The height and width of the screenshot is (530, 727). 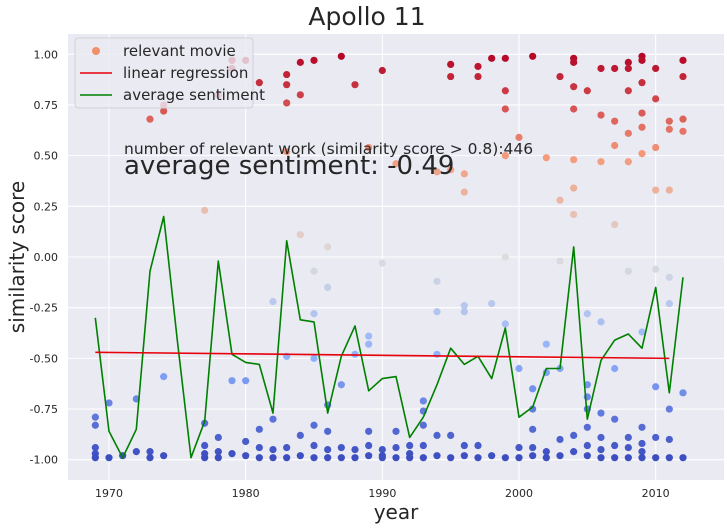 What do you see at coordinates (194, 95) in the screenshot?
I see `legend-label-average-sentiment: average sentiment` at bounding box center [194, 95].